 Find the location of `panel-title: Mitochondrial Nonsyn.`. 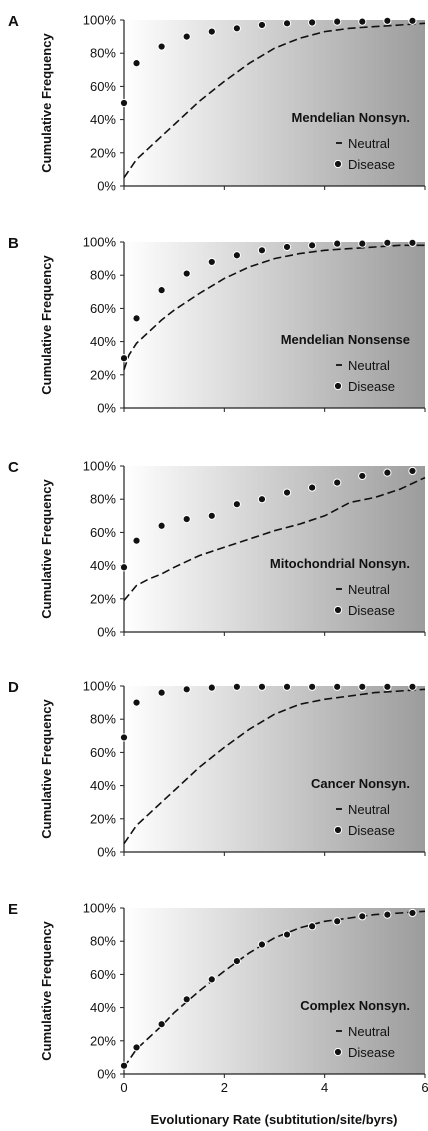

panel-title: Mitochondrial Nonsyn. is located at coordinates (340, 563).